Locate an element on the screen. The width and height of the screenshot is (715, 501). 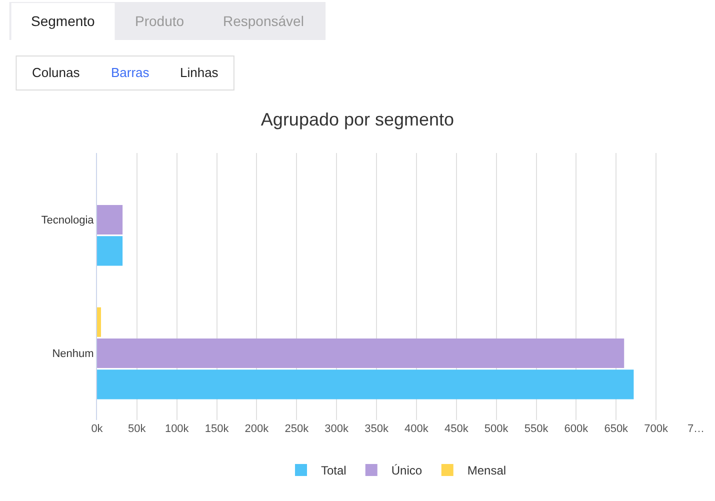
legend-label: Único is located at coordinates (406, 471).